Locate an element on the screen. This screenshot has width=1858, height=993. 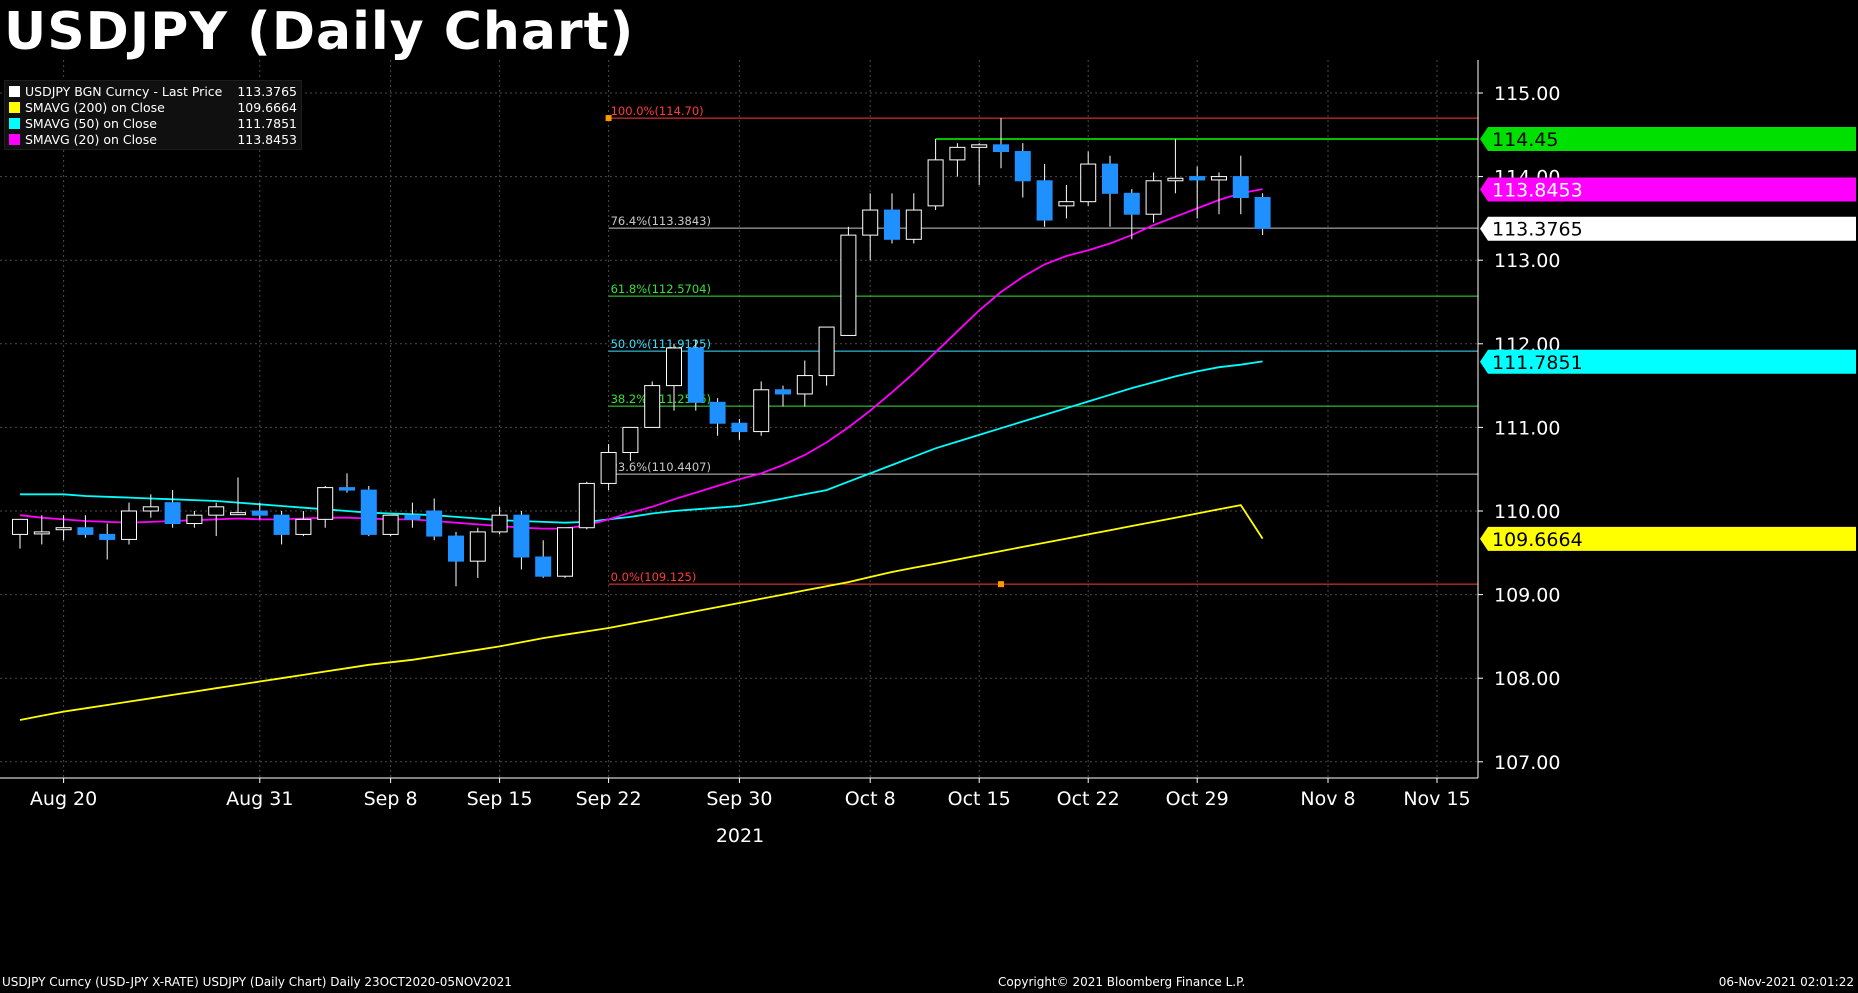
fib-label: 76.4%(113.3843) is located at coordinates (661, 221).